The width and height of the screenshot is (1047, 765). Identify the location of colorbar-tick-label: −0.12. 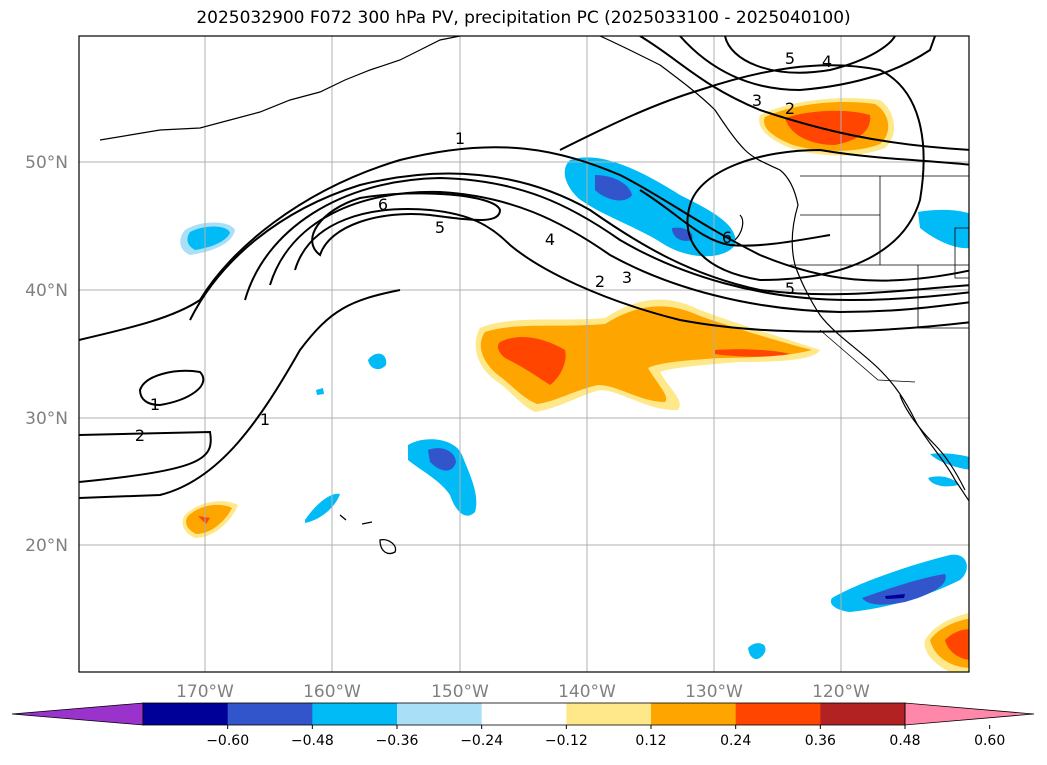
(566, 741).